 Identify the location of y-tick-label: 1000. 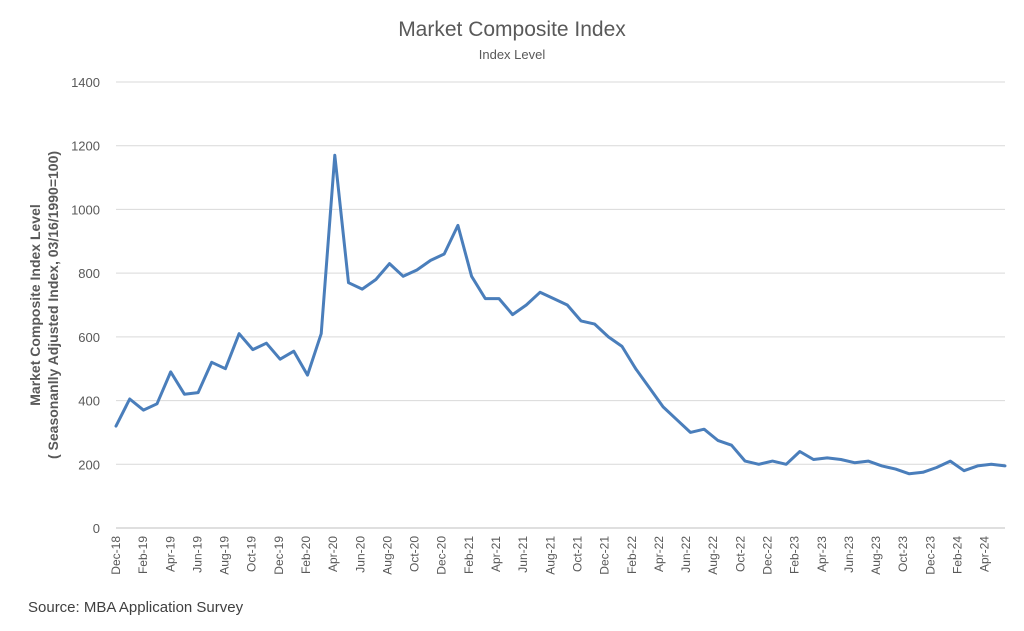
(85, 209).